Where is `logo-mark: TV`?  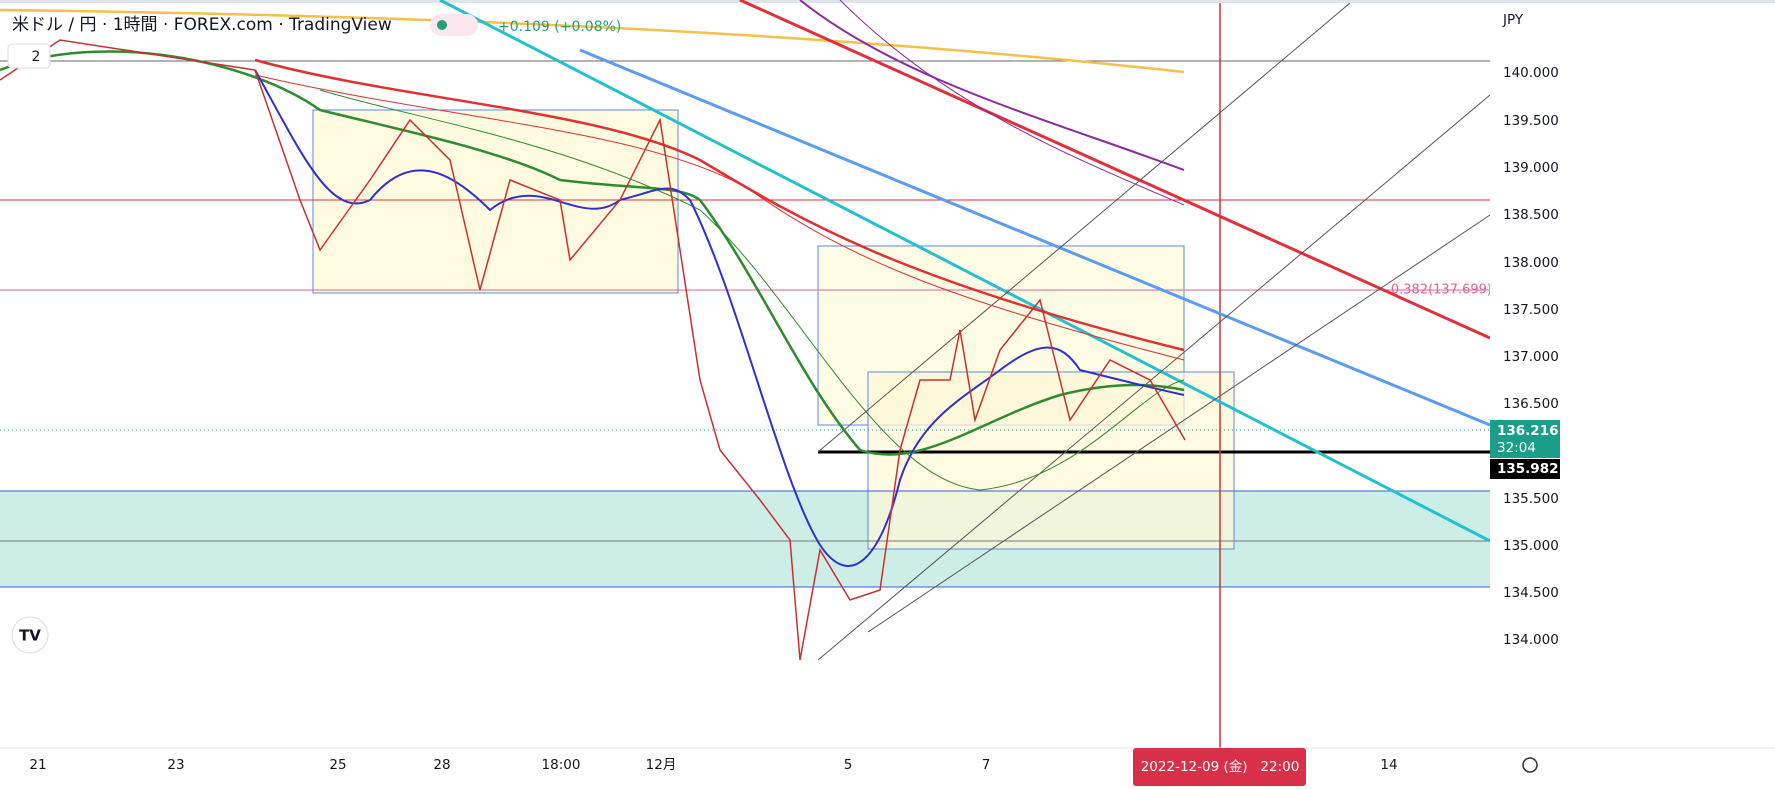 logo-mark: TV is located at coordinates (30, 636).